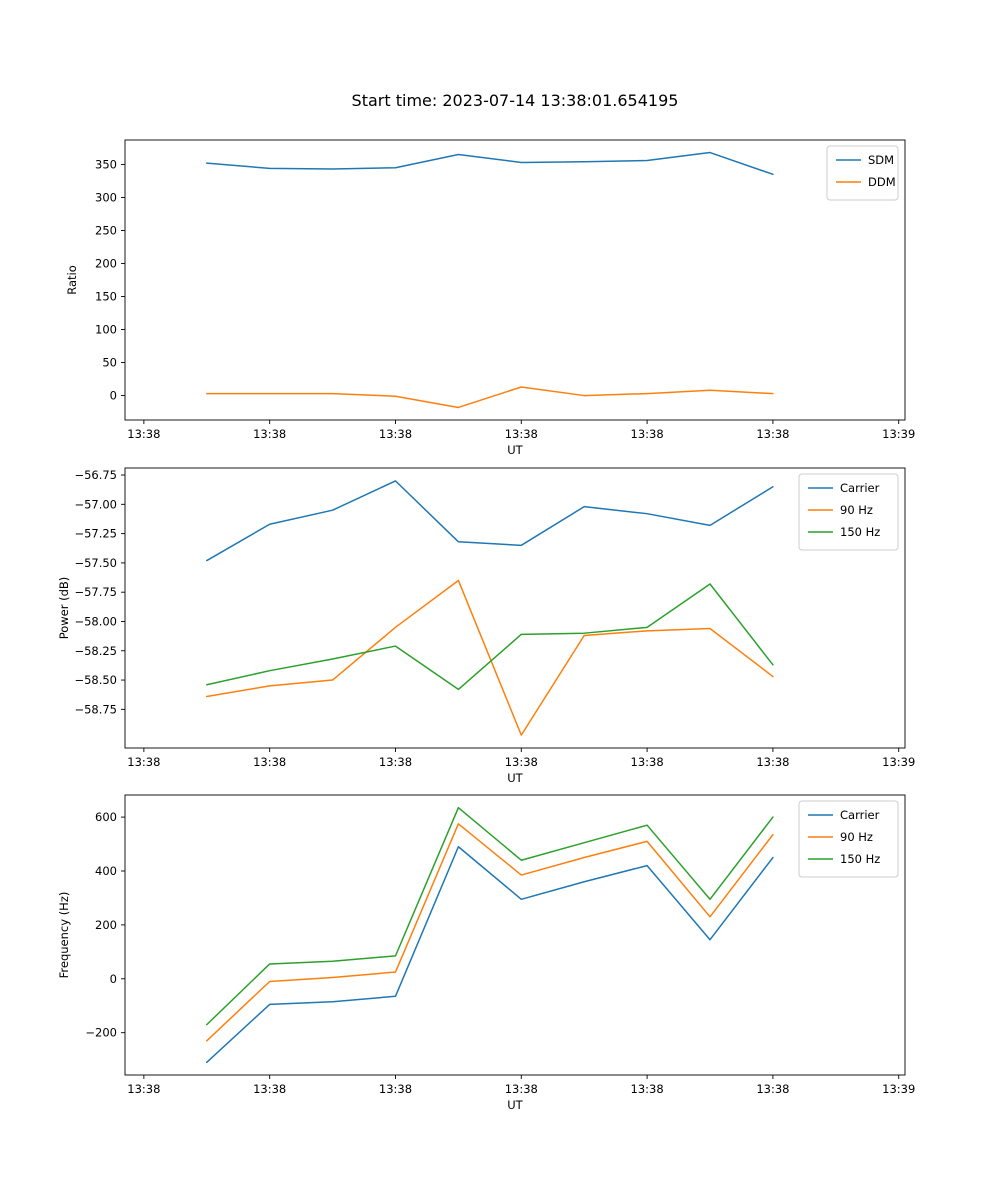  What do you see at coordinates (95, 621) in the screenshot?
I see `y-tick-label: −58.00` at bounding box center [95, 621].